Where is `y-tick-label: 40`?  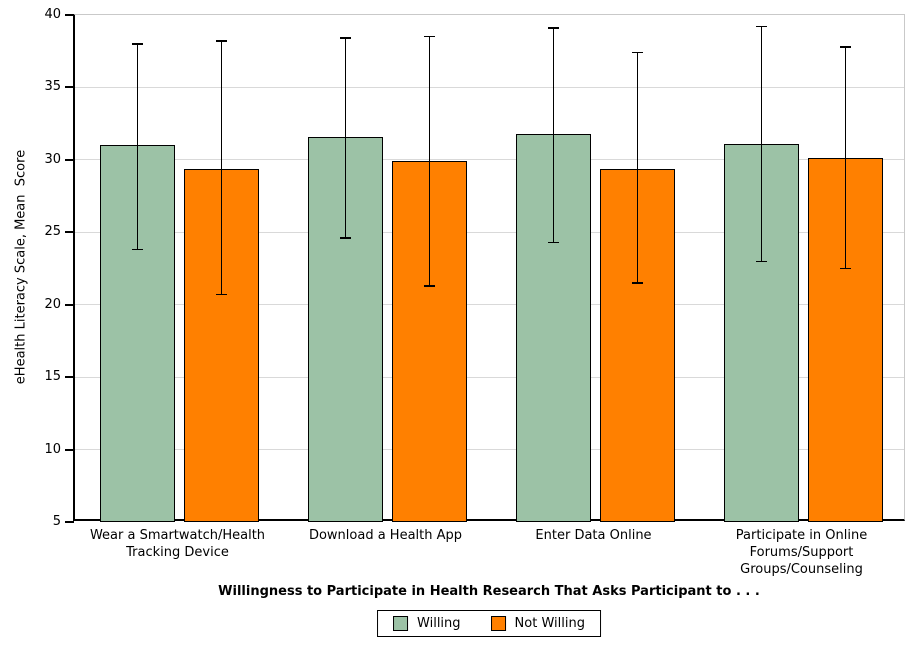 y-tick-label: 40 is located at coordinates (52, 14).